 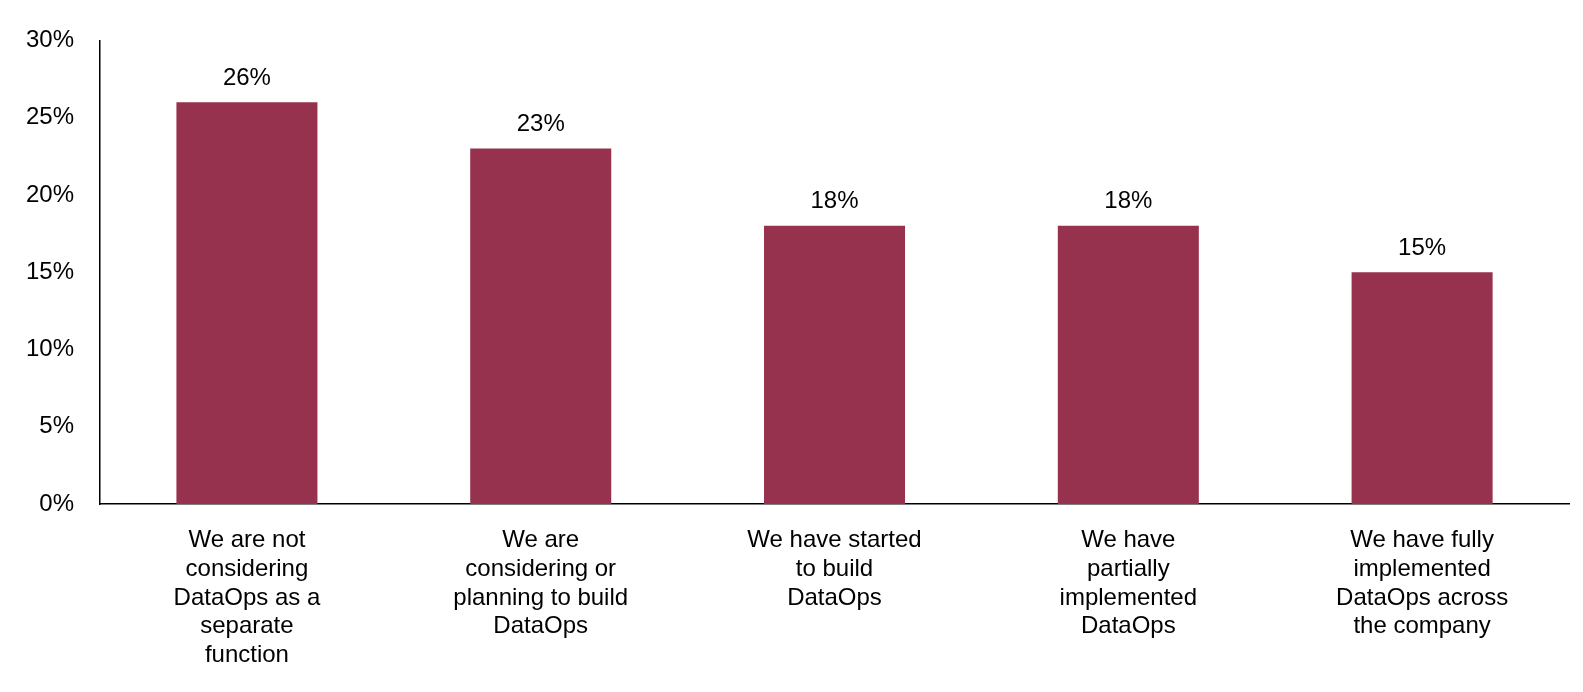 What do you see at coordinates (1422, 582) in the screenshot?
I see `x-tick-label: We have fully implemented DataOps across the company` at bounding box center [1422, 582].